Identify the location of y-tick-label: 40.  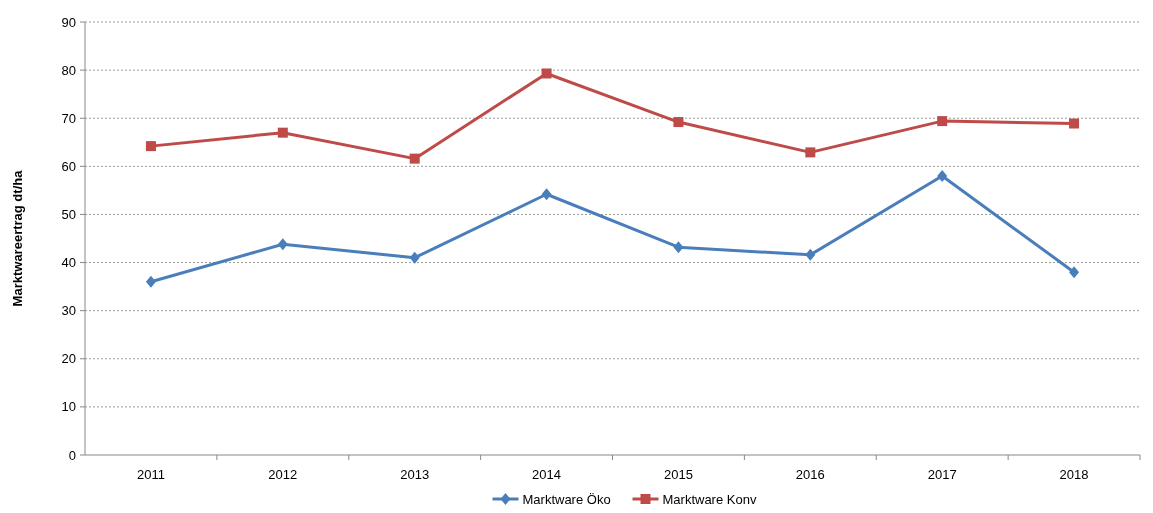
(68, 263).